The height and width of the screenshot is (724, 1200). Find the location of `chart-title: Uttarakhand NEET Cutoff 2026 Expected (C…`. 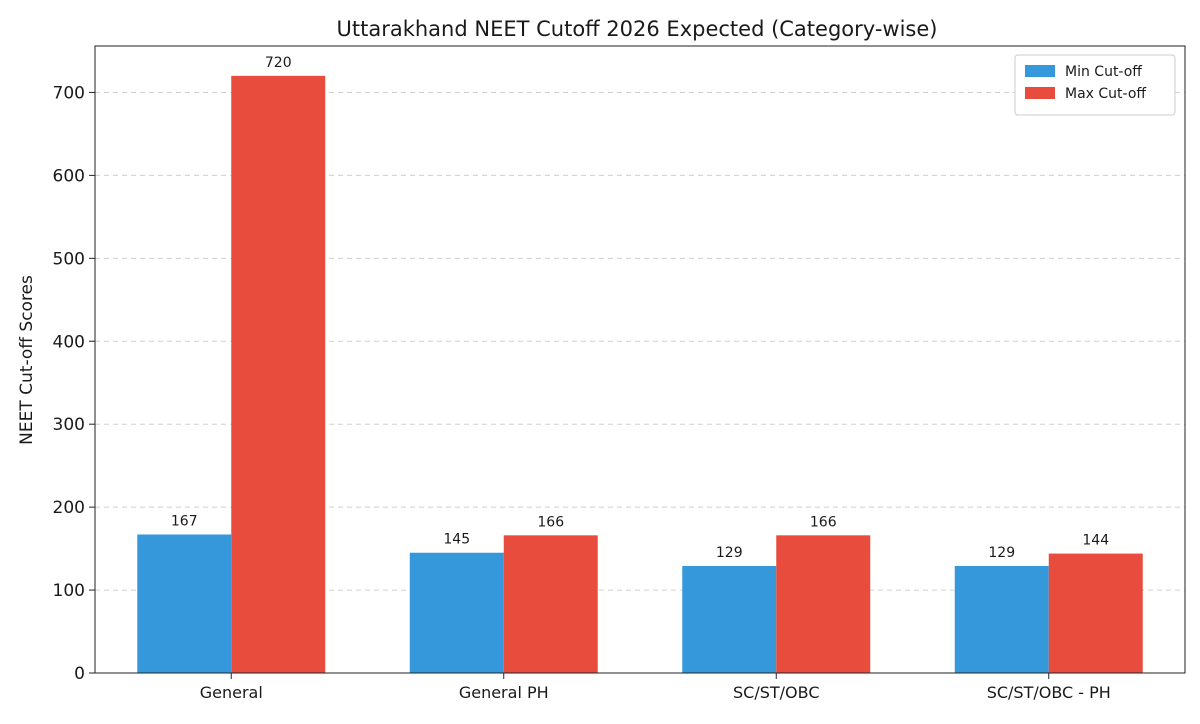

chart-title: Uttarakhand NEET Cutoff 2026 Expected (C… is located at coordinates (637, 29).